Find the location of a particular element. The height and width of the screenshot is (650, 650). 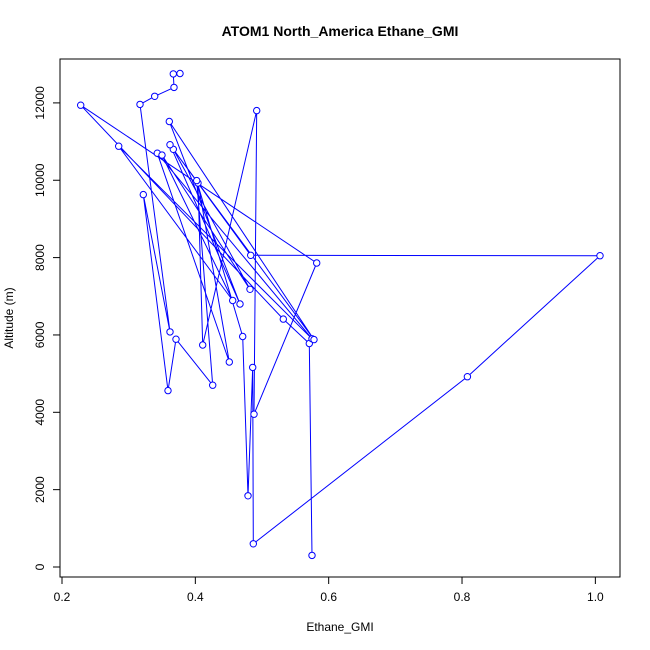

y-axis: 0 2000 4000 6000 8000 10000 12000 is located at coordinates (47, 328).